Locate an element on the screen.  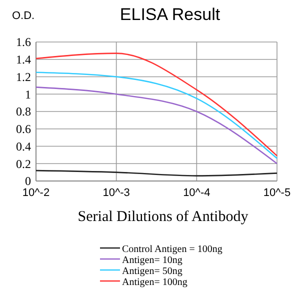
legend-label: Control Antigen = 100ng is located at coordinates (172, 249).